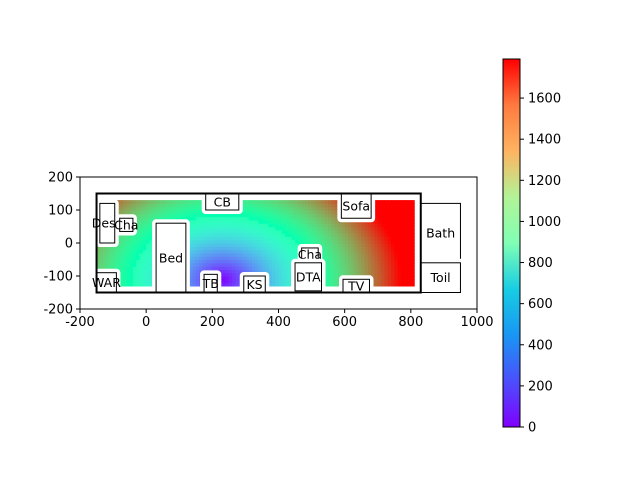 This screenshot has height=480, width=640. I want to click on furniture-label: WAR, so click(106, 282).